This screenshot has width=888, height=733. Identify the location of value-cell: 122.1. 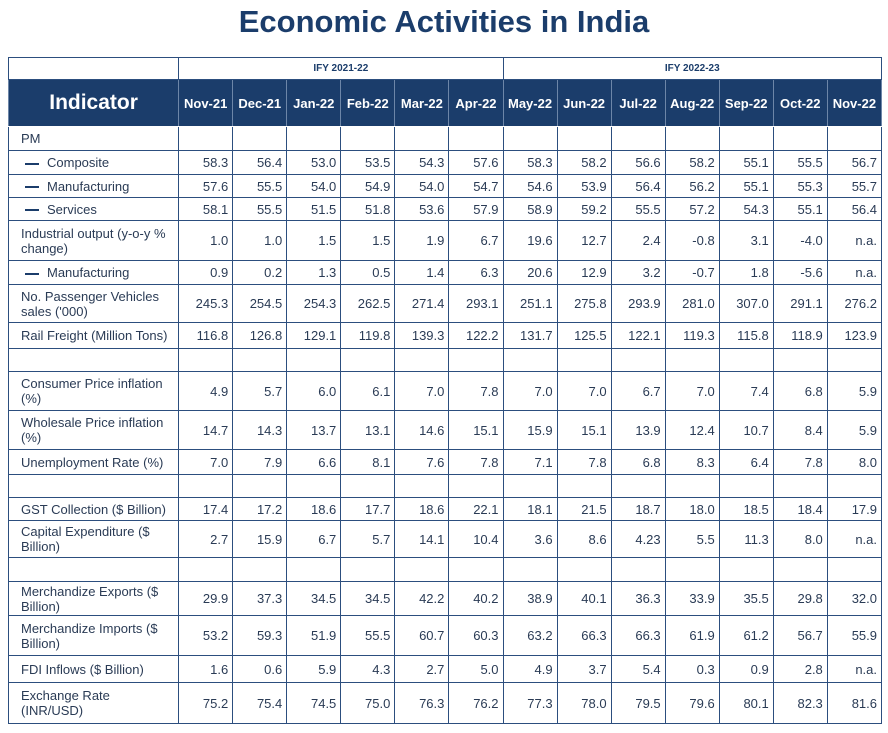
(638, 335).